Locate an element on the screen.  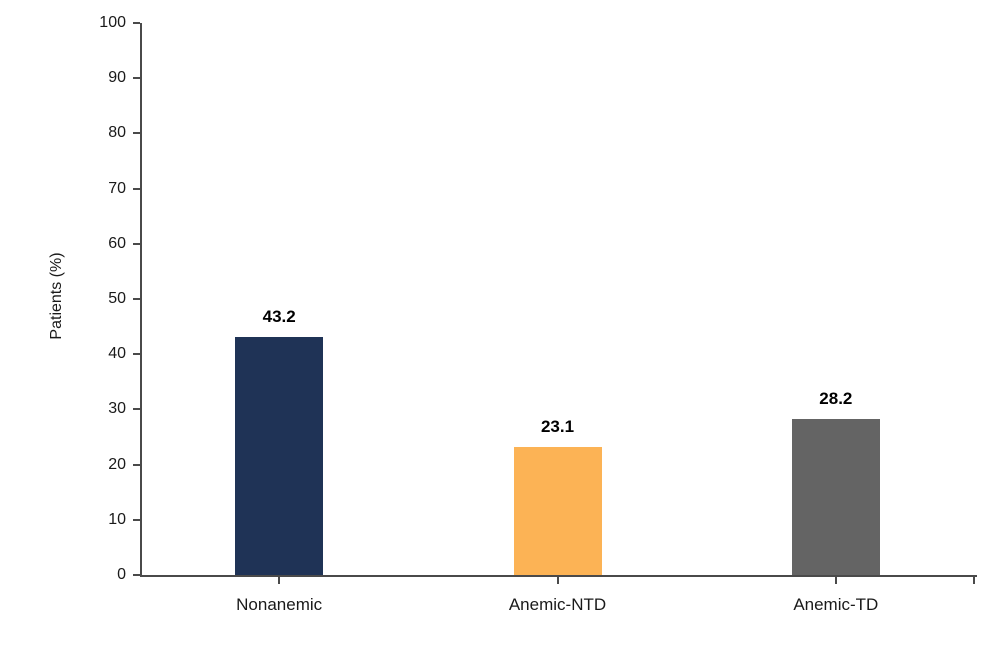
y-tick-label: 80 is located at coordinates (117, 133).